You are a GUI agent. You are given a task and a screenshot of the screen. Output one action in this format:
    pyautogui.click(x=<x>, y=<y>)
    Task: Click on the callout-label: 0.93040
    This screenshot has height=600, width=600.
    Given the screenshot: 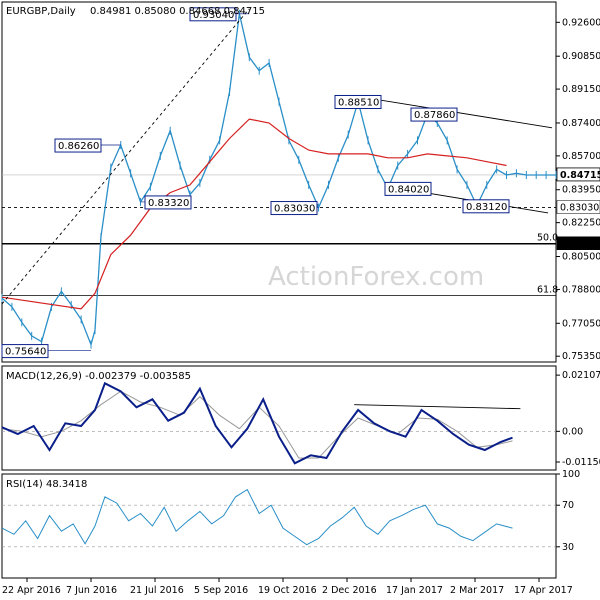 What is the action you would take?
    pyautogui.click(x=213, y=15)
    